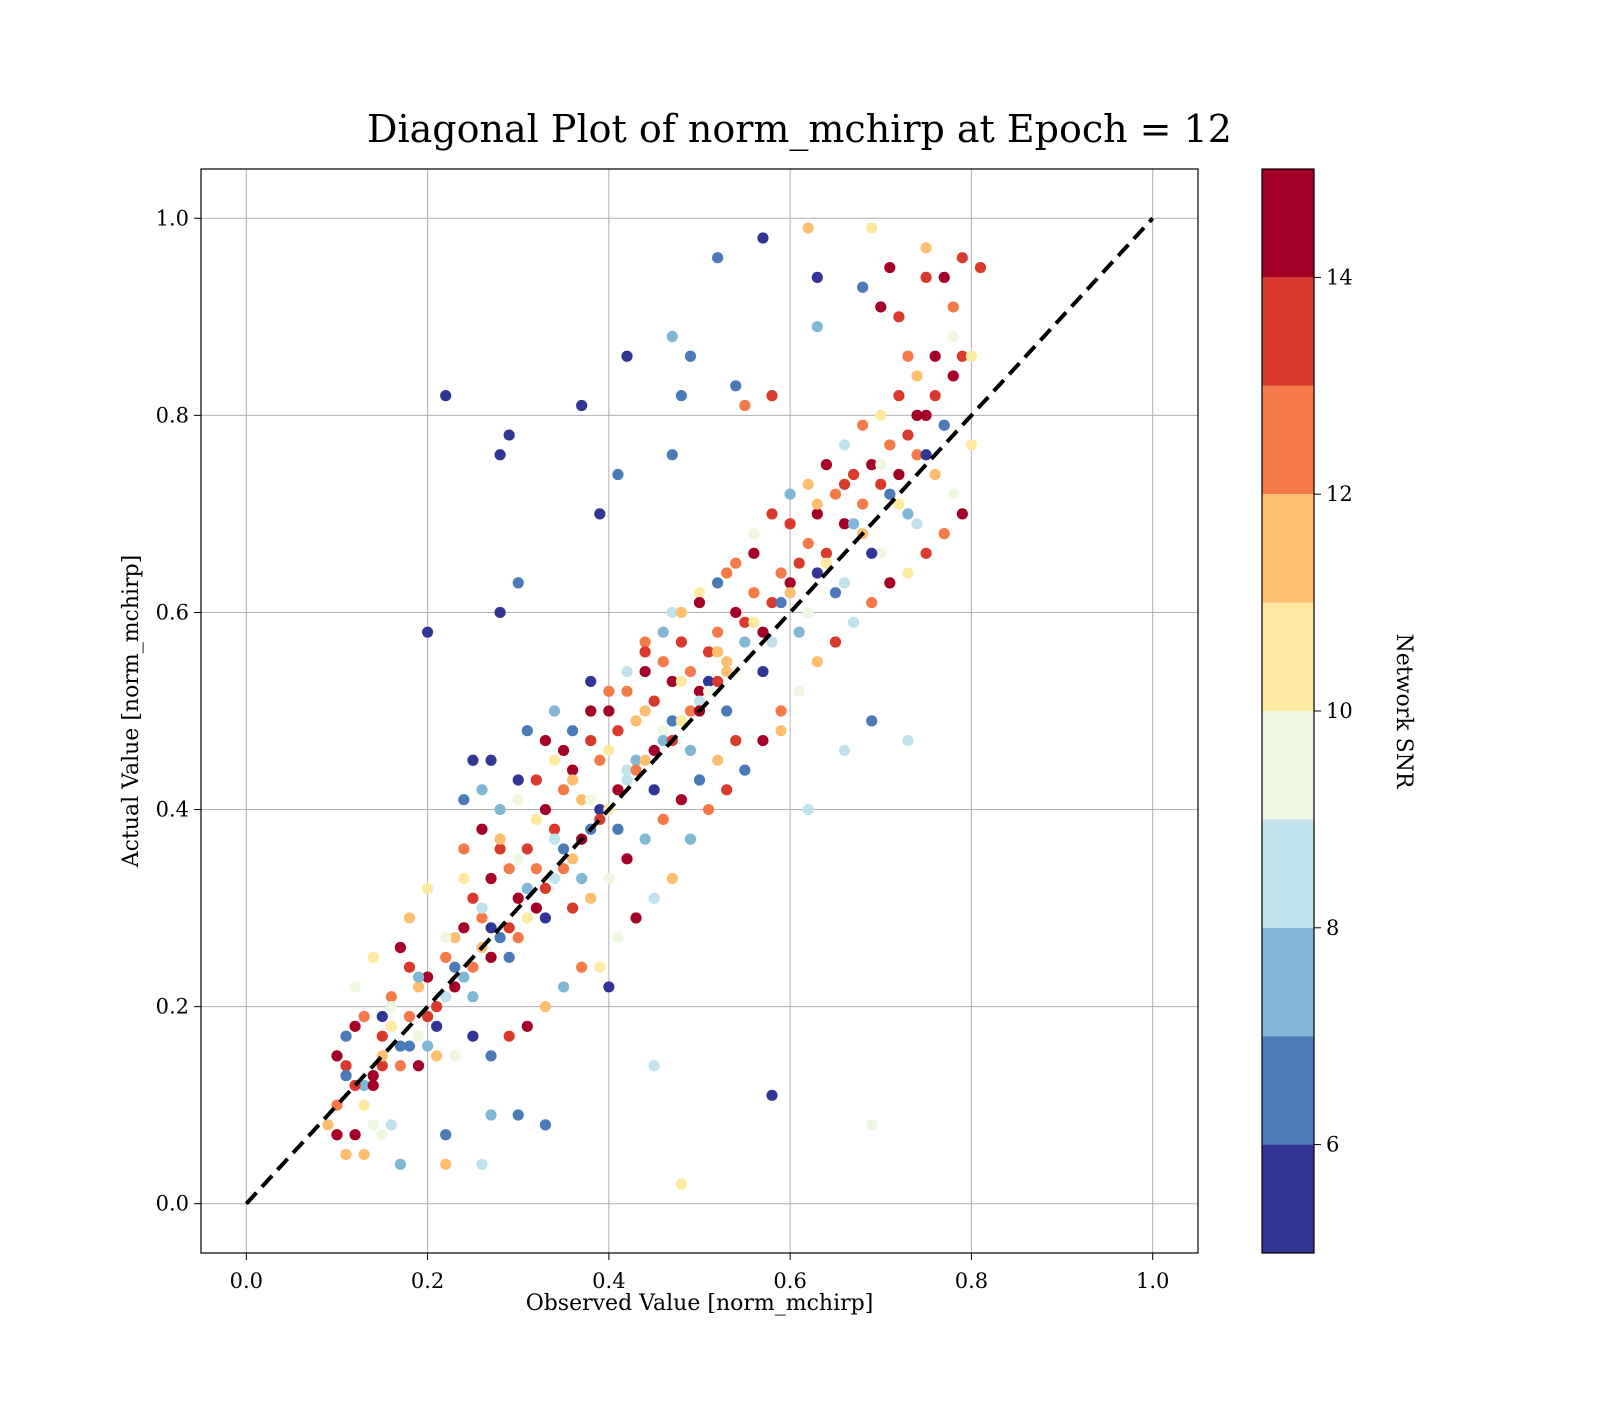 This screenshot has height=1404, width=1600. Describe the element at coordinates (172, 415) in the screenshot. I see `y-tick-label: 0.8` at that location.